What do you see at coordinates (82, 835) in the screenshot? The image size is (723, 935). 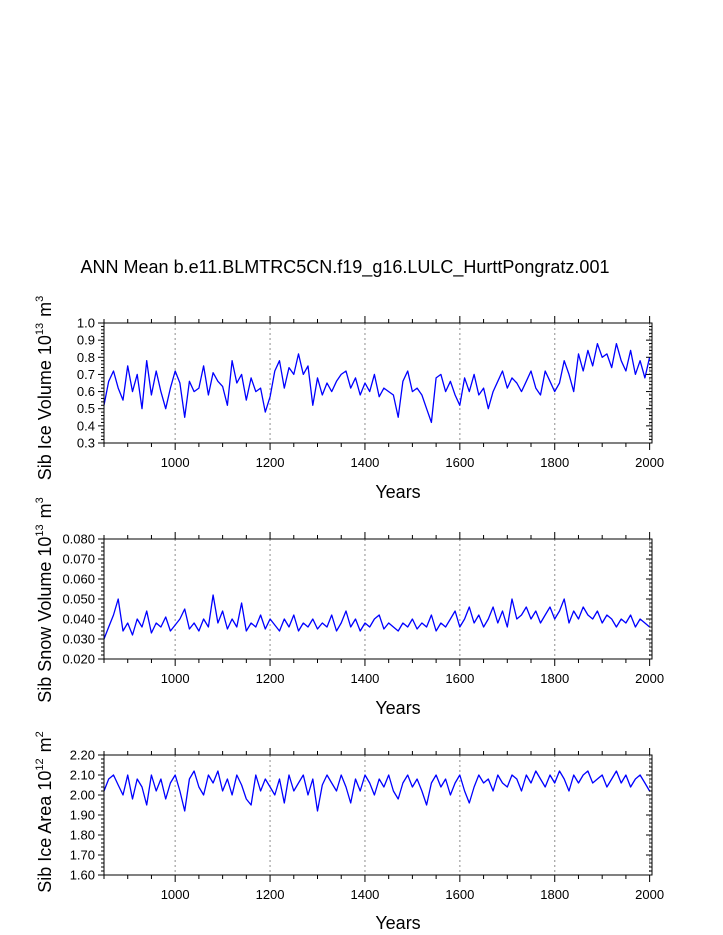 I see `y-tick-label: 1.80` at bounding box center [82, 835].